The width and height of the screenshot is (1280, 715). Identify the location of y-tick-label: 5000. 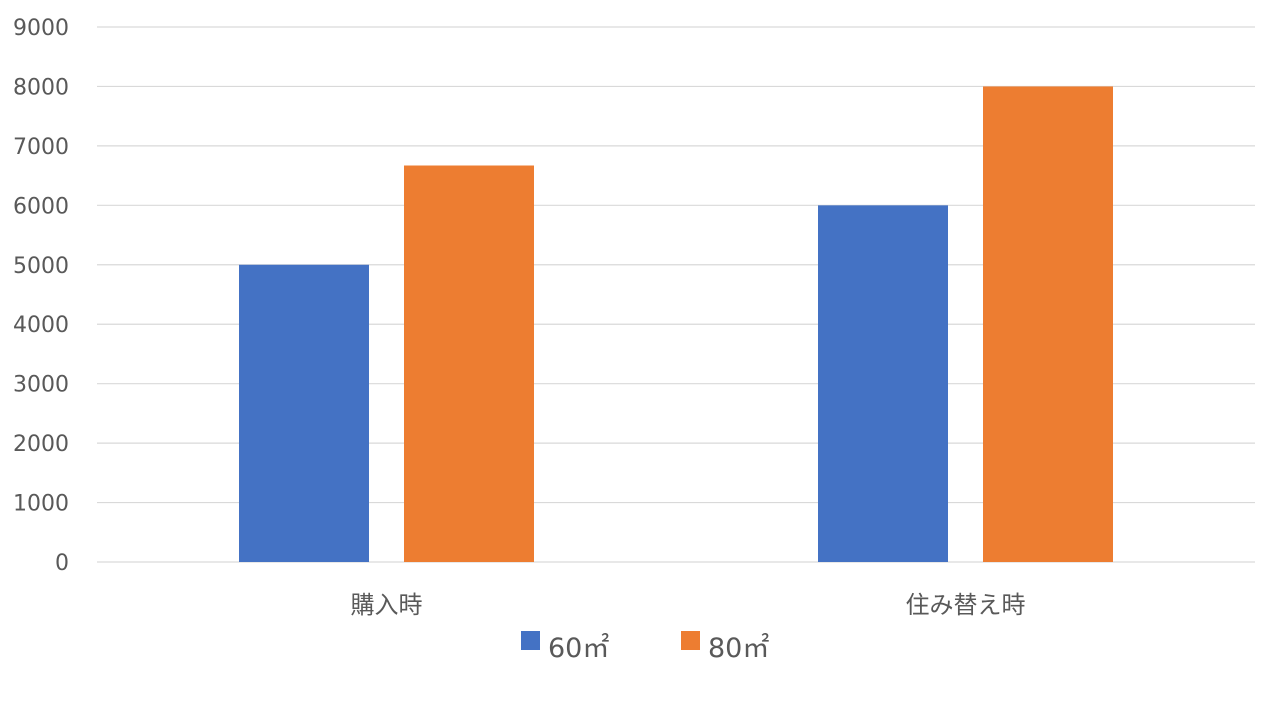
(41, 266).